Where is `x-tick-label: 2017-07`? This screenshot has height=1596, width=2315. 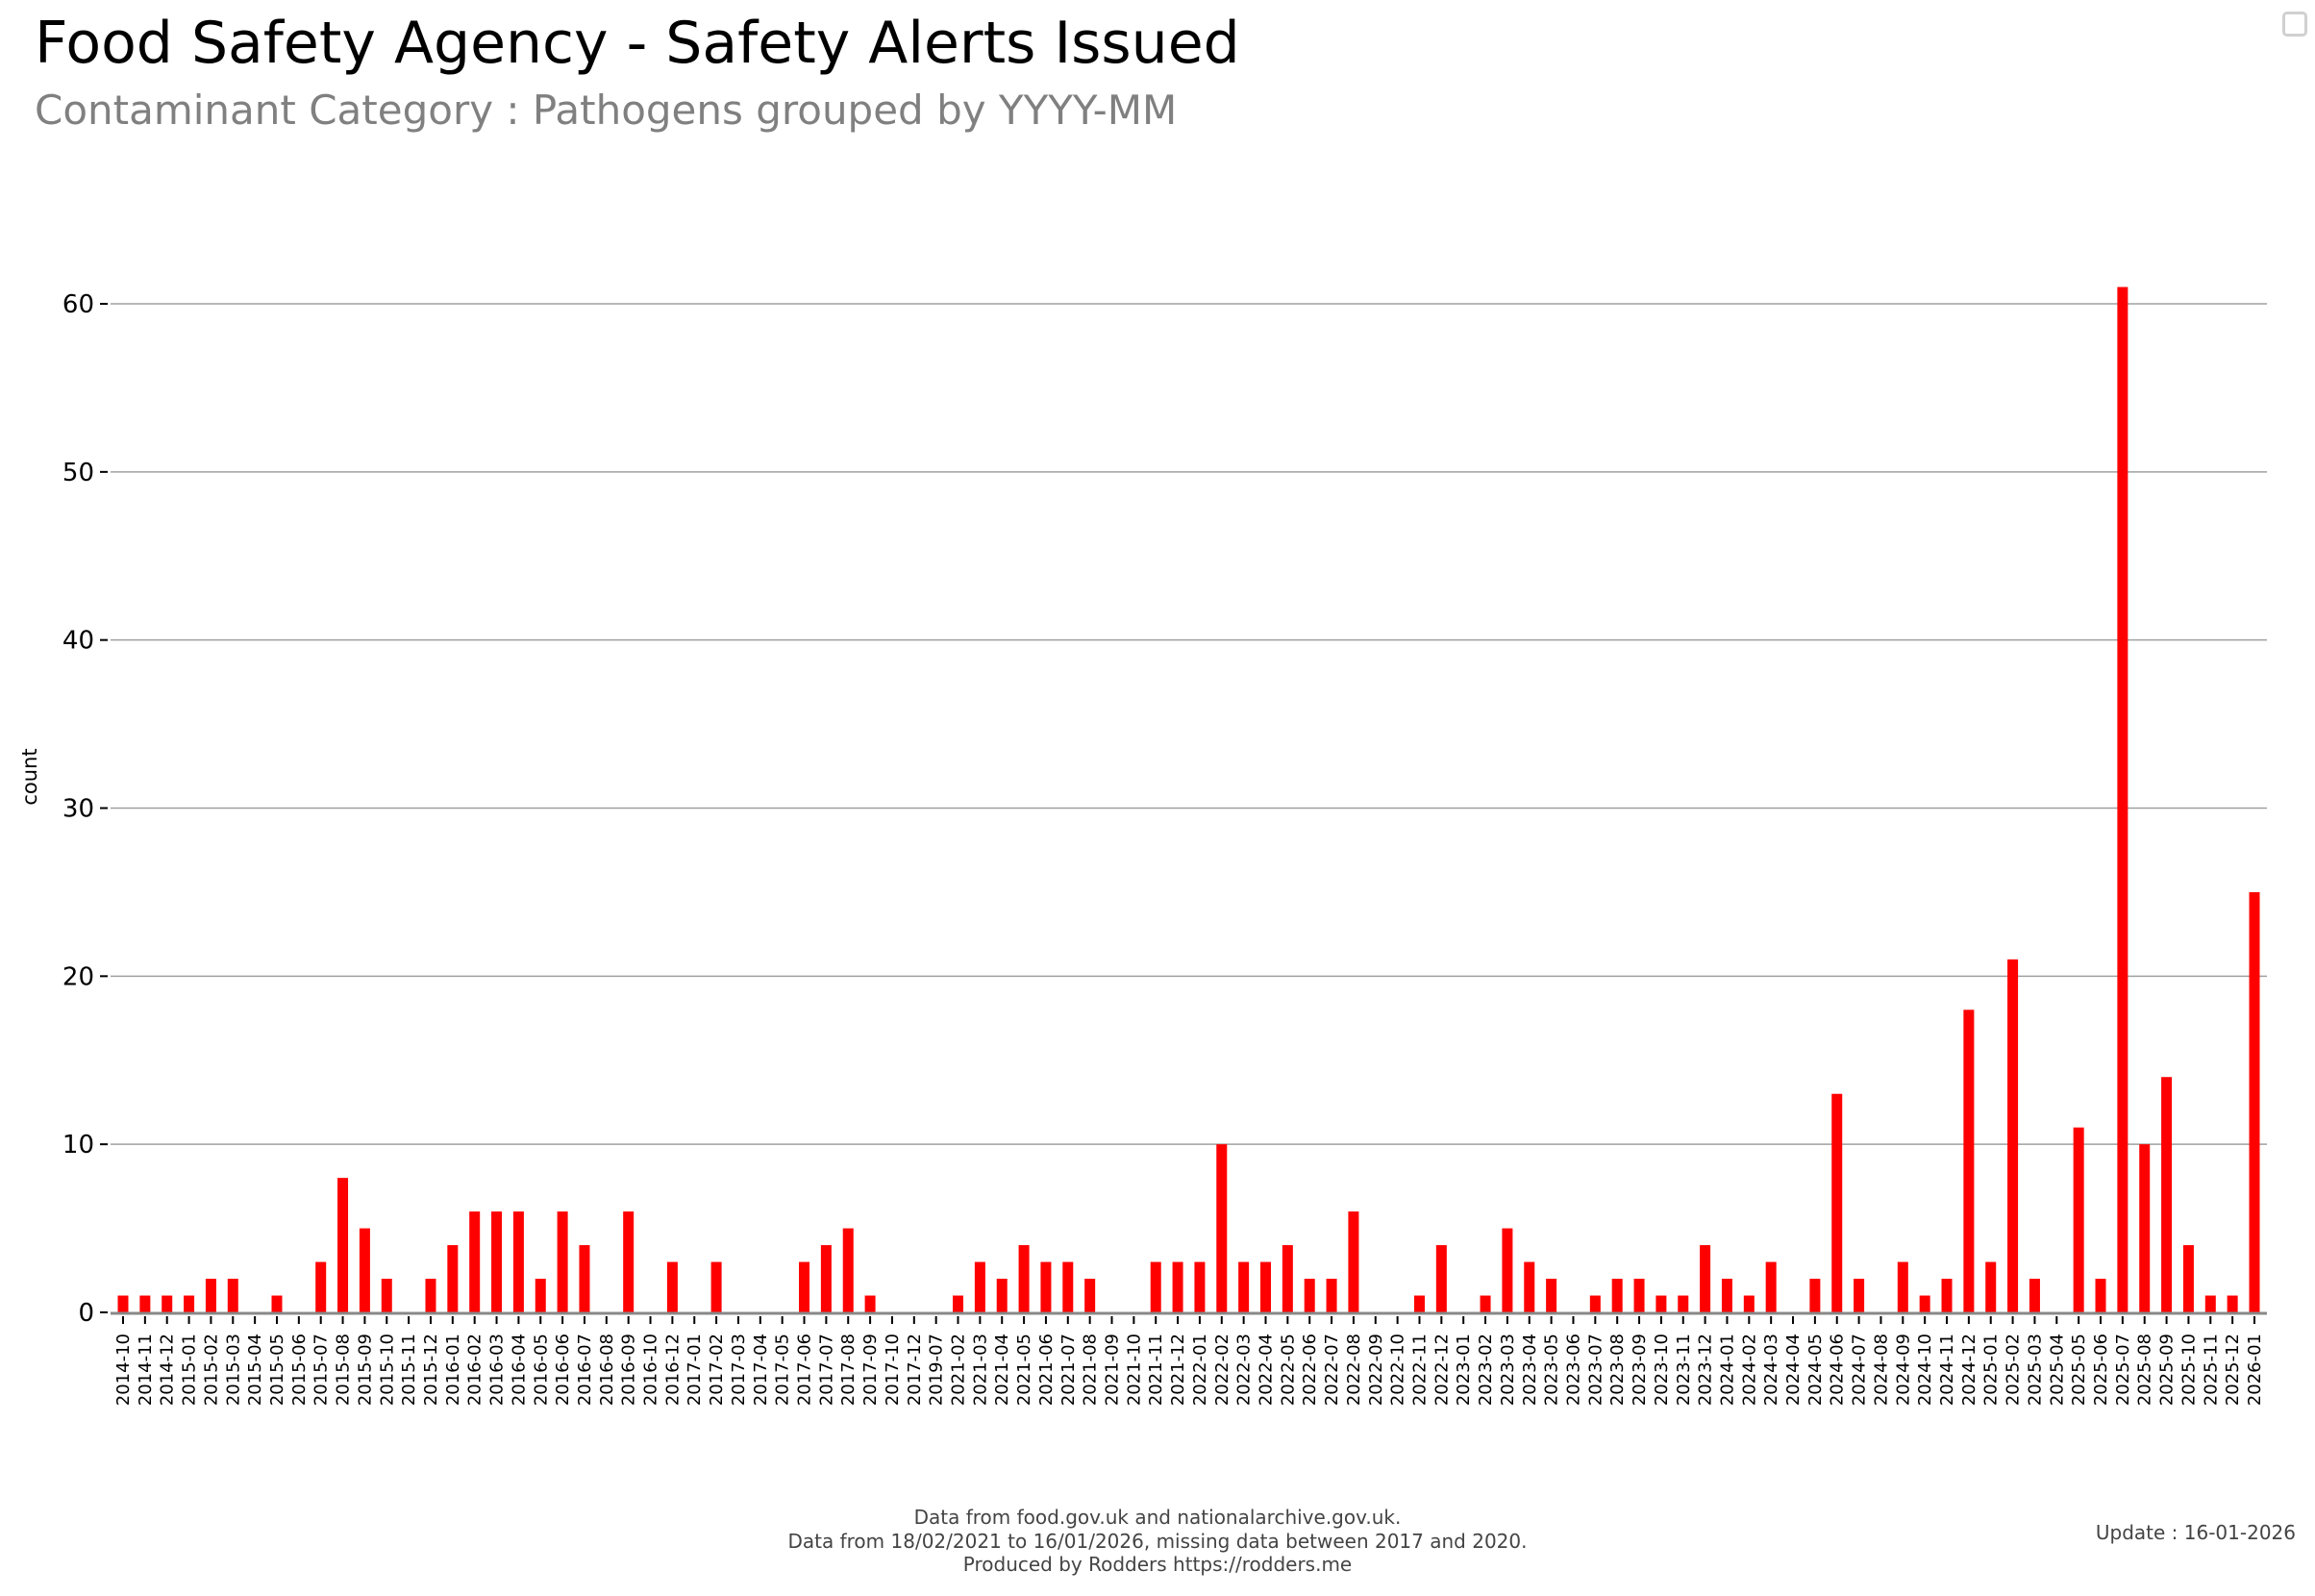 x-tick-label: 2017-07 is located at coordinates (826, 1370).